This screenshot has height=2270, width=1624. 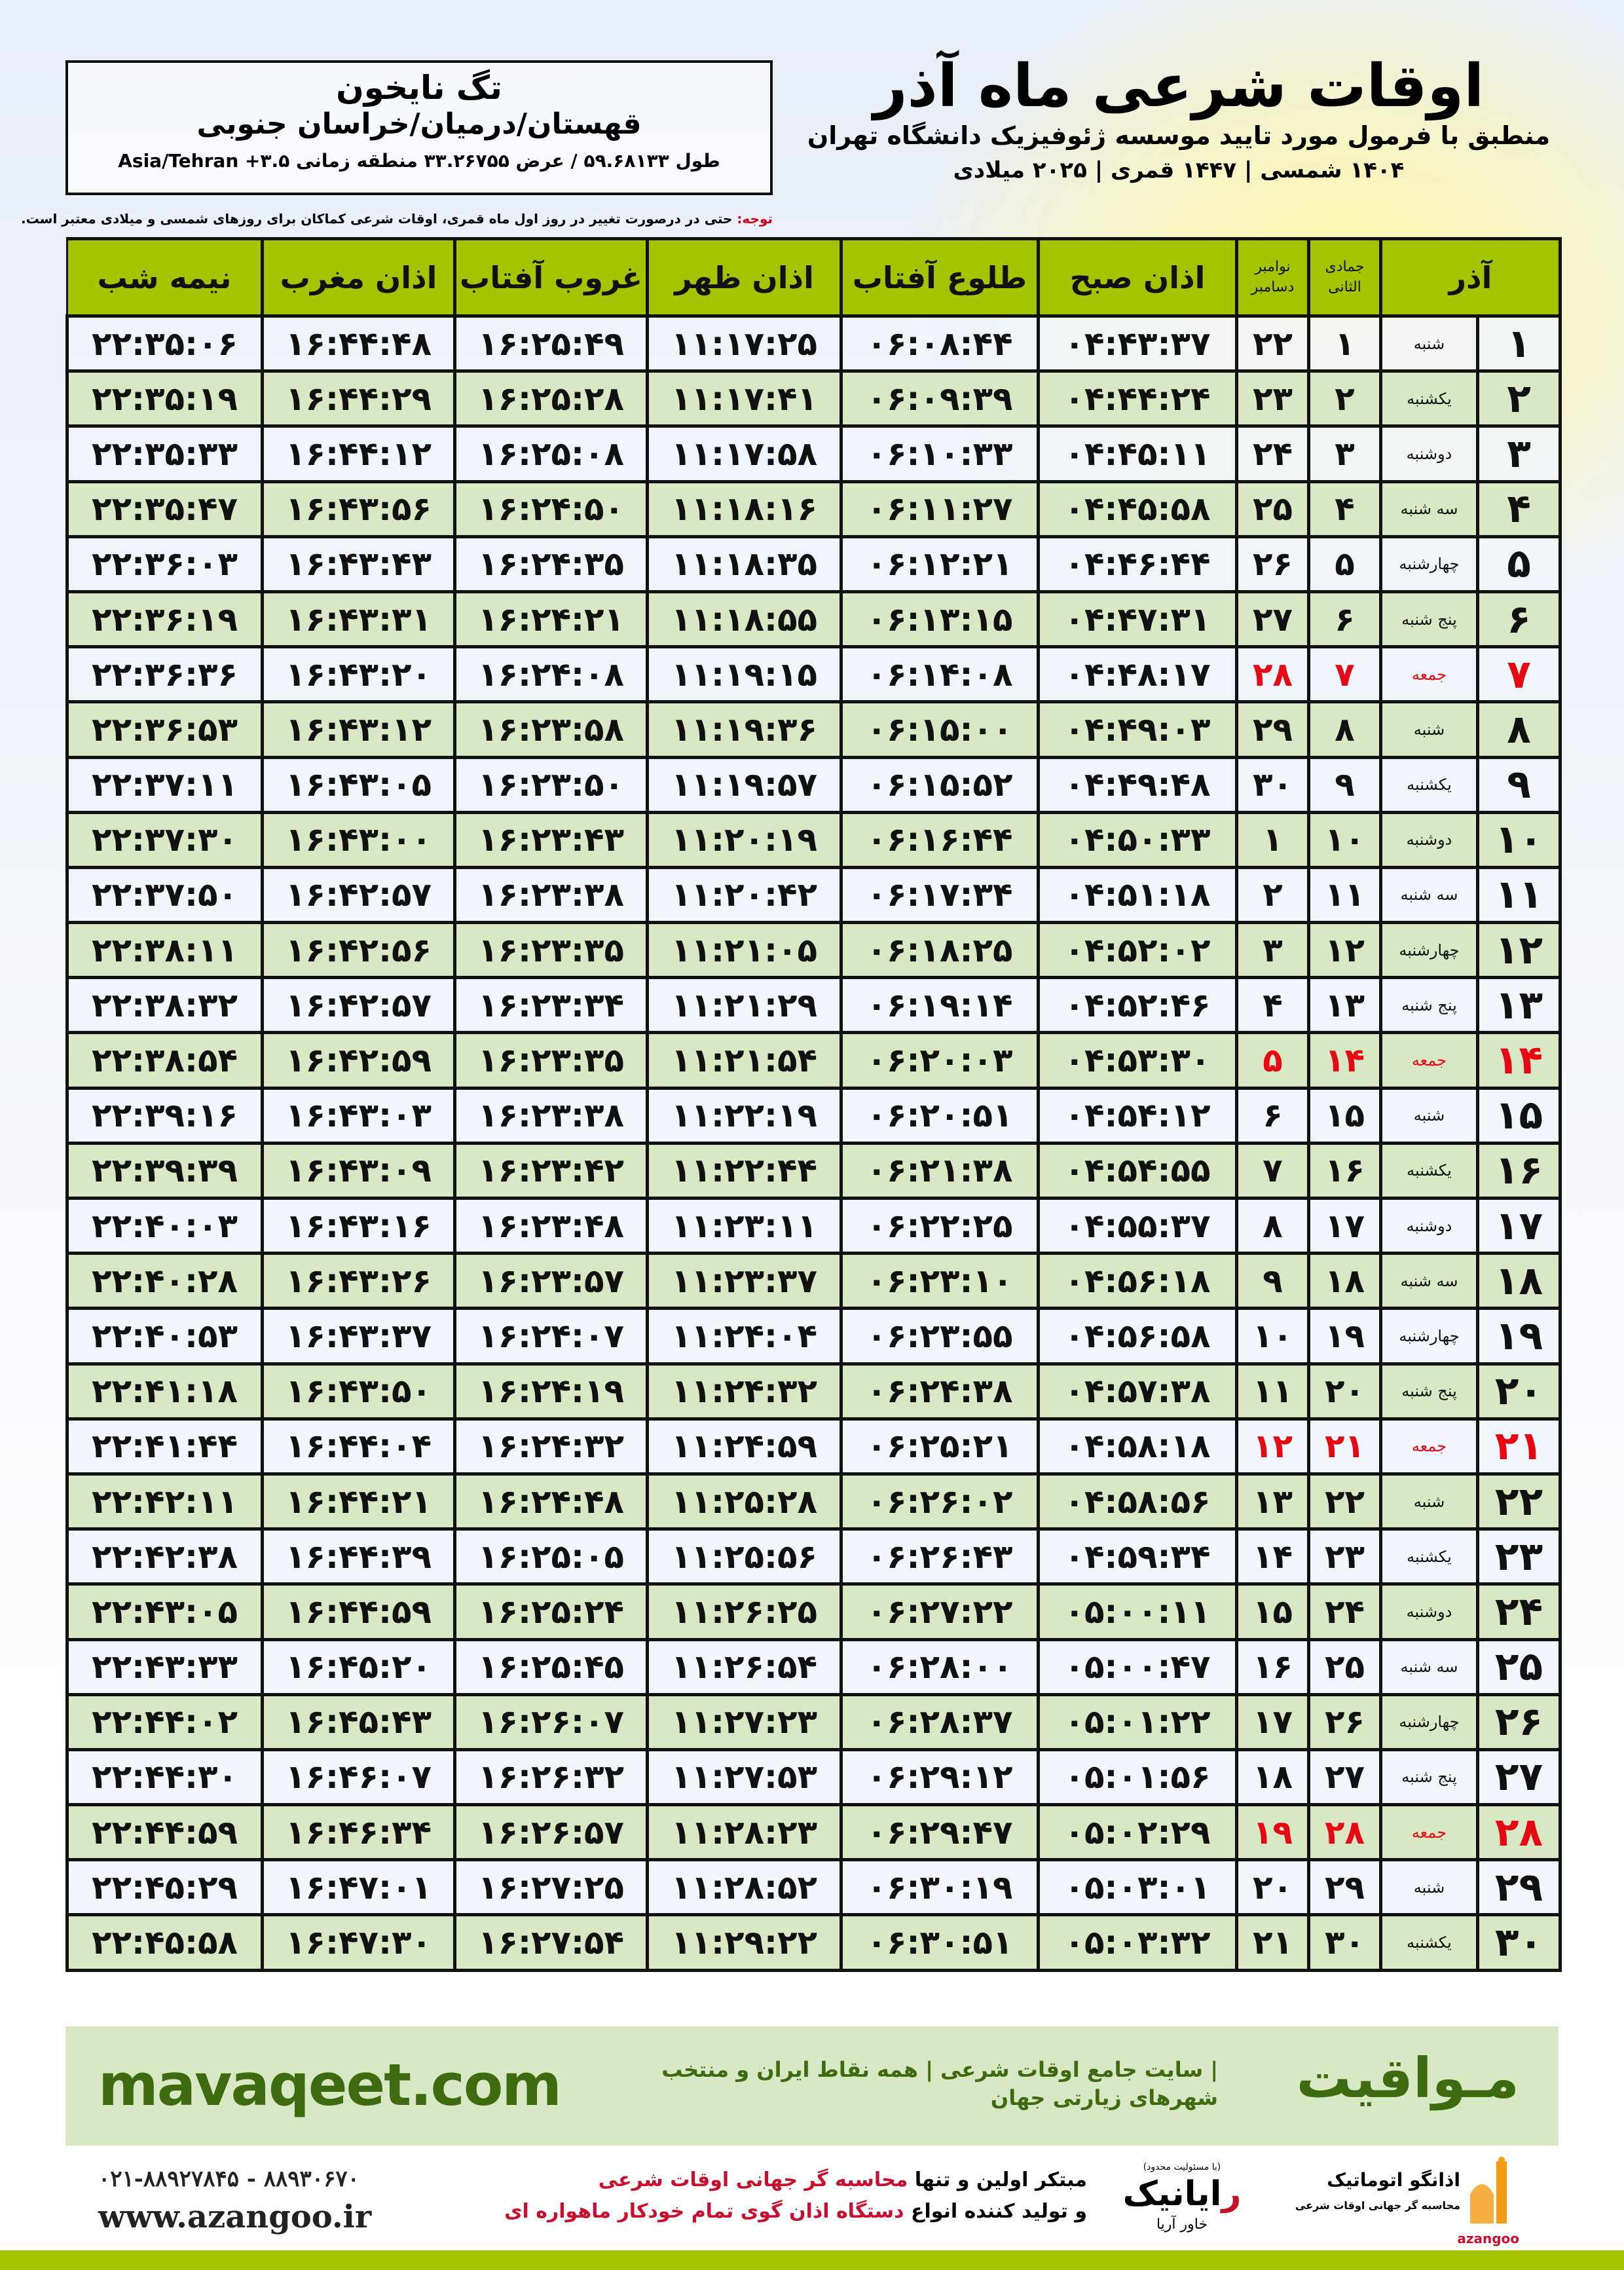 What do you see at coordinates (744, 1060) in the screenshot?
I see `cell-dhuhr: ۱۱:۲۱:۵۴` at bounding box center [744, 1060].